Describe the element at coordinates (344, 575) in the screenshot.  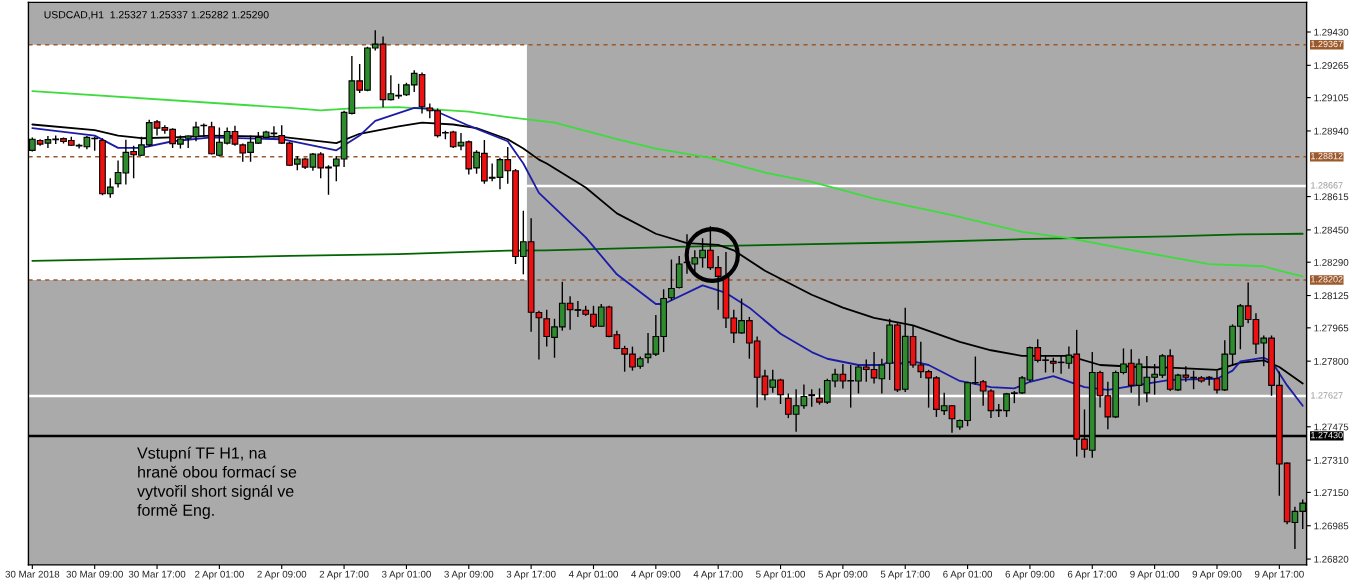
I see `x-tick-label: 2 Apr 17:00` at that location.